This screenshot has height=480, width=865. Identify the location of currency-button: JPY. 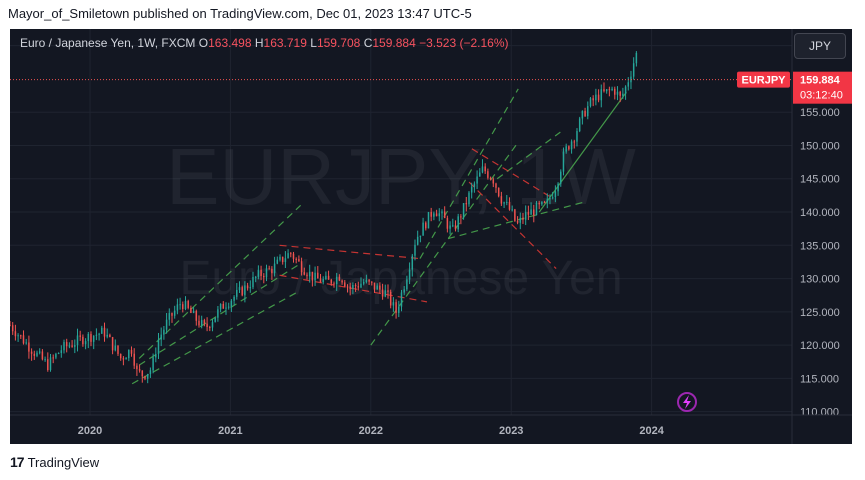
(820, 46).